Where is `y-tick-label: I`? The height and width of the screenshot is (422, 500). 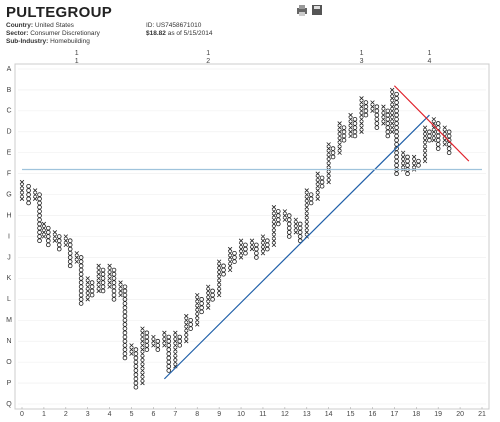
y-tick-label: I is located at coordinates (9, 236).